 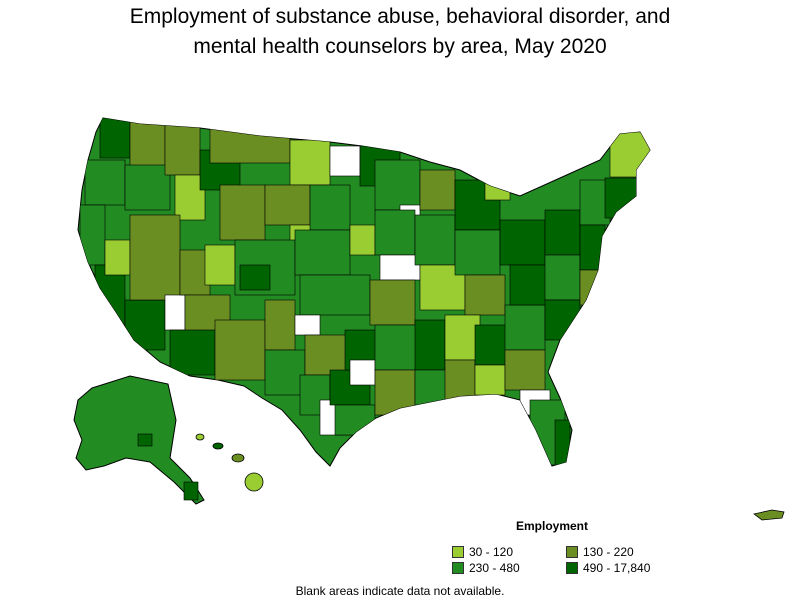 What do you see at coordinates (400, 591) in the screenshot?
I see `footnote: Blank areas indicate data not available.` at bounding box center [400, 591].